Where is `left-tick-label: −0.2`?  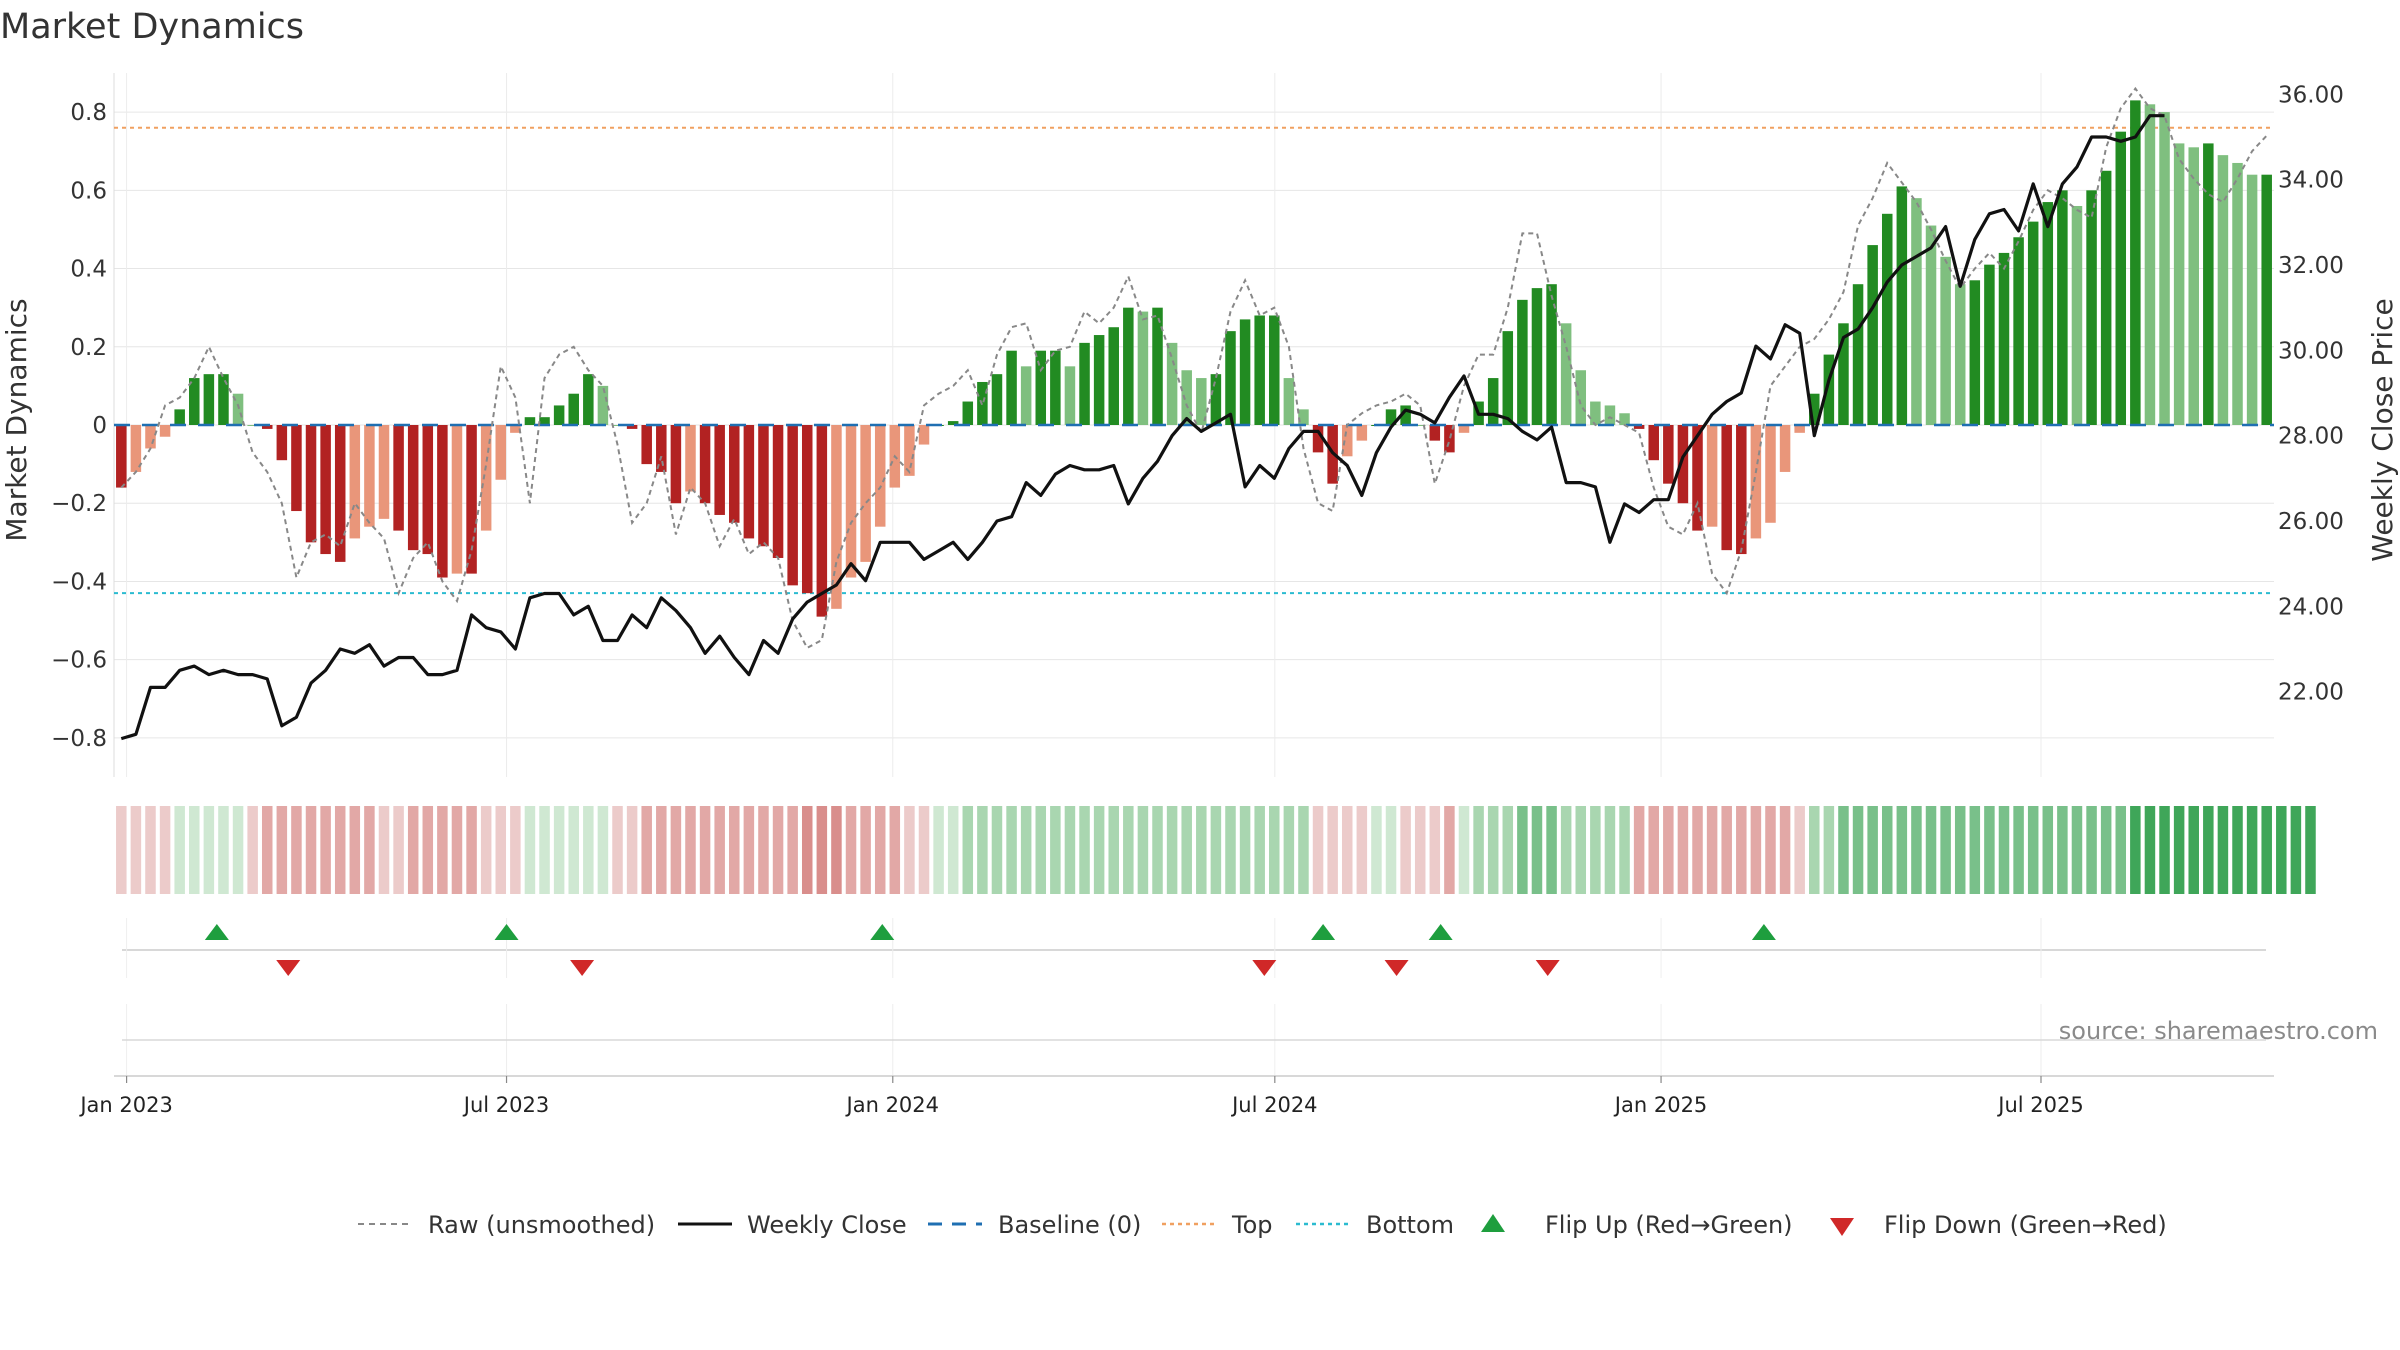
left-tick-label: −0.2 is located at coordinates (79, 504).